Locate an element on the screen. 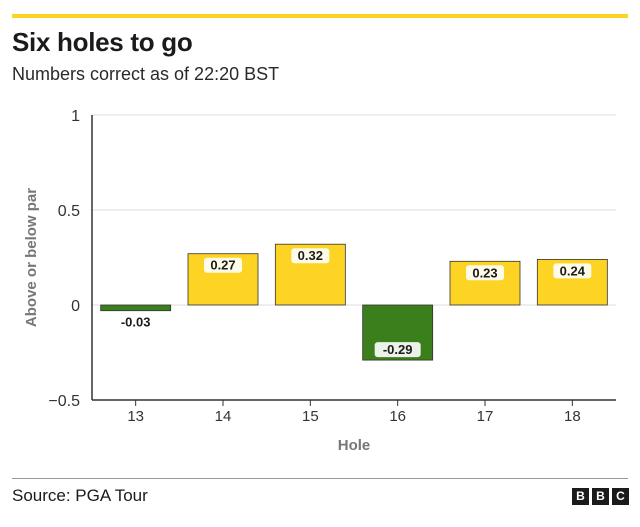  x-tick-label: 15 is located at coordinates (310, 416).